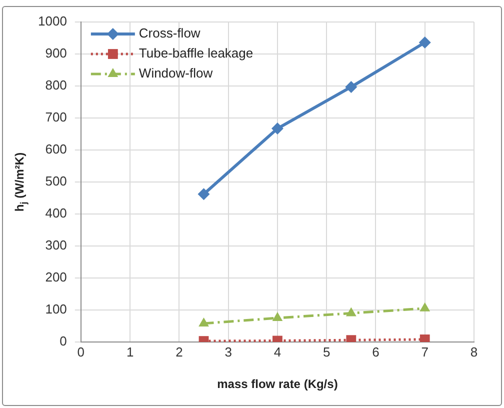 Image resolution: width=504 pixels, height=408 pixels. What do you see at coordinates (130, 352) in the screenshot?
I see `x-tick-label: 1` at bounding box center [130, 352].